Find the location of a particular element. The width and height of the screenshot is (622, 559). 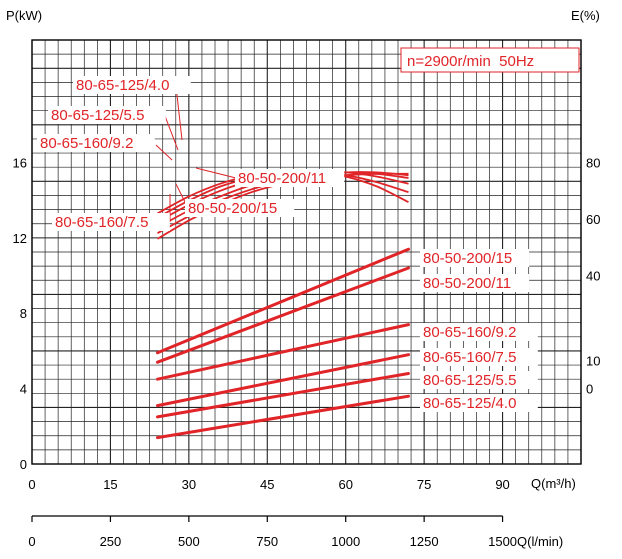

x2-tick-label: 1250 is located at coordinates (424, 541).